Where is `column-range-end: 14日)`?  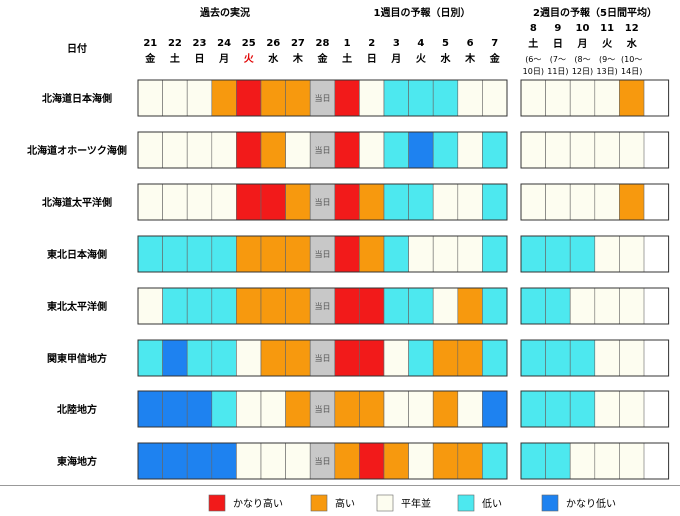
column-range-end: 14日) is located at coordinates (631, 71).